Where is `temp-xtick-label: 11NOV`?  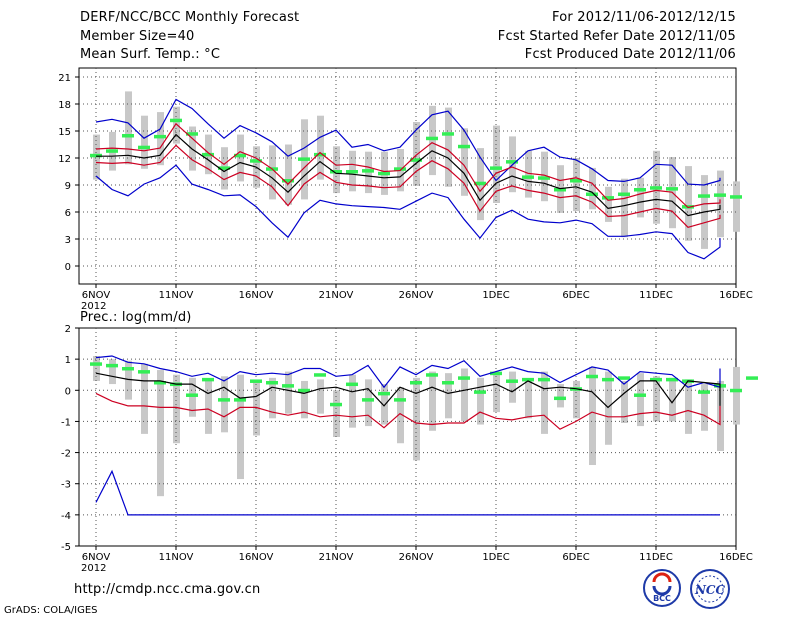
temp-xtick-label: 11NOV is located at coordinates (176, 295).